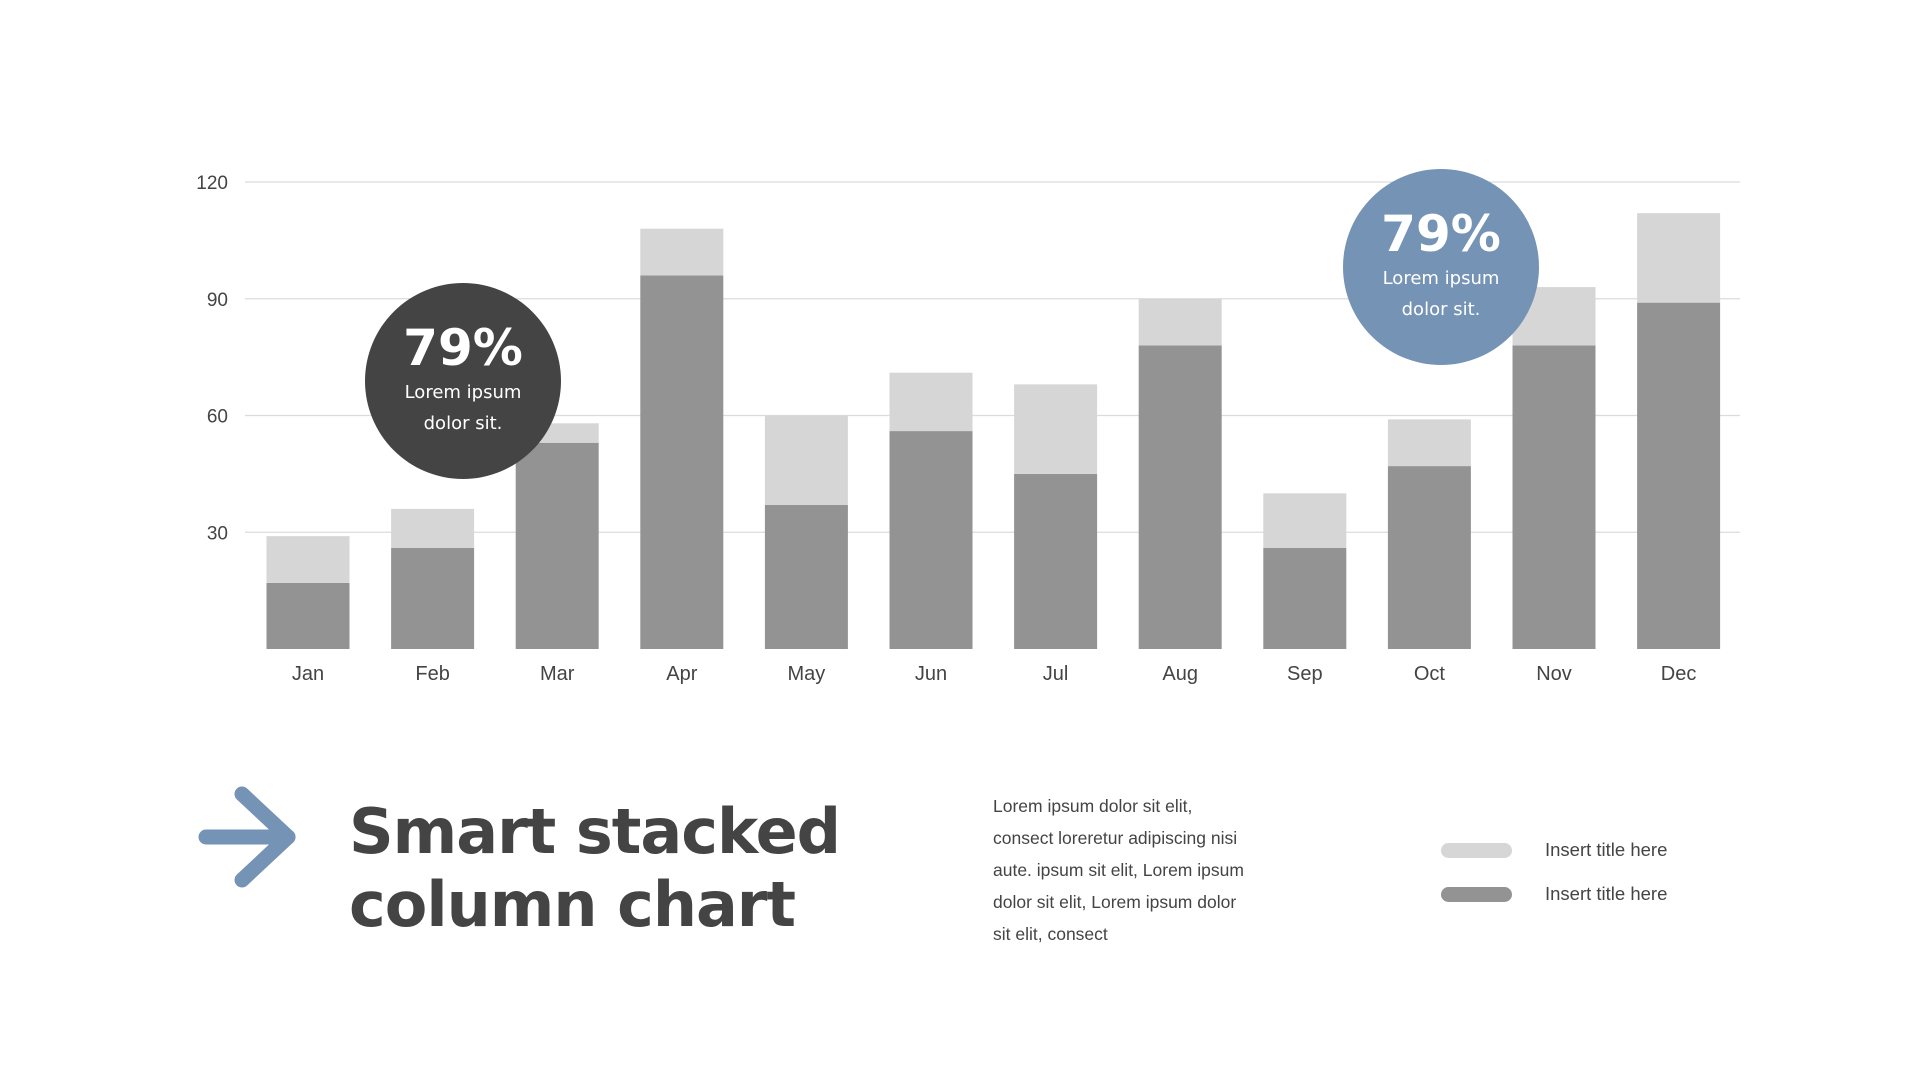  Describe the element at coordinates (931, 674) in the screenshot. I see `x-tick-label: Jun` at that location.